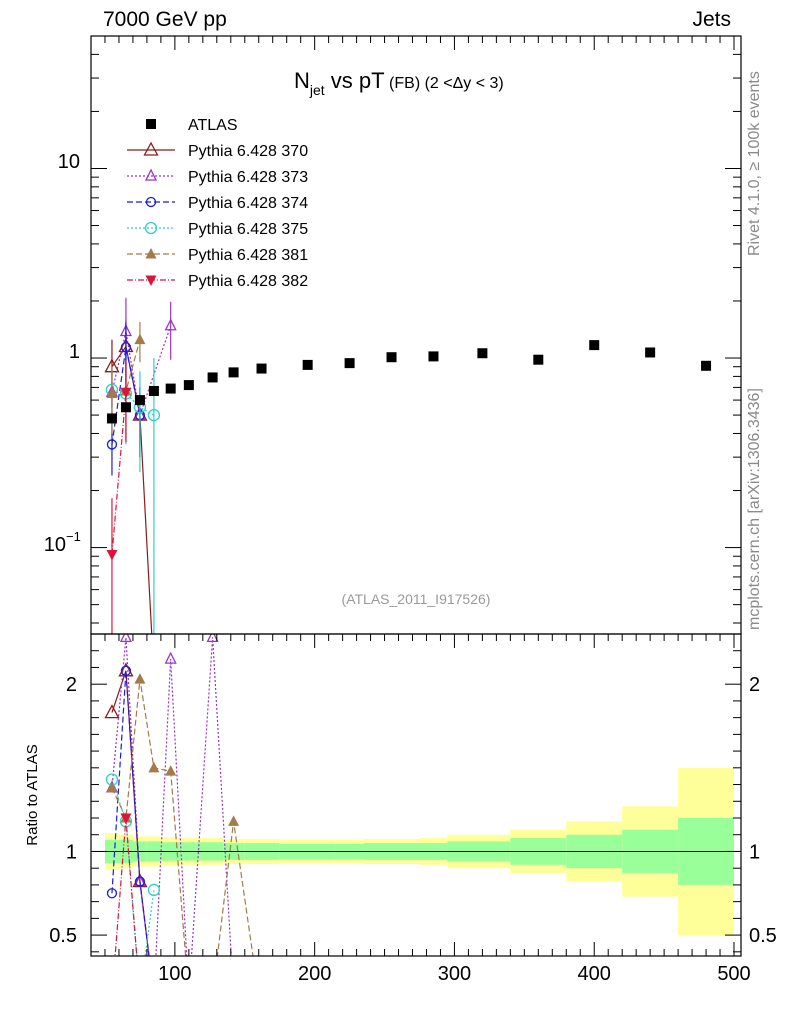 The width and height of the screenshot is (786, 1024). I want to click on main-y-tick-label-10: 10, so click(69, 162).